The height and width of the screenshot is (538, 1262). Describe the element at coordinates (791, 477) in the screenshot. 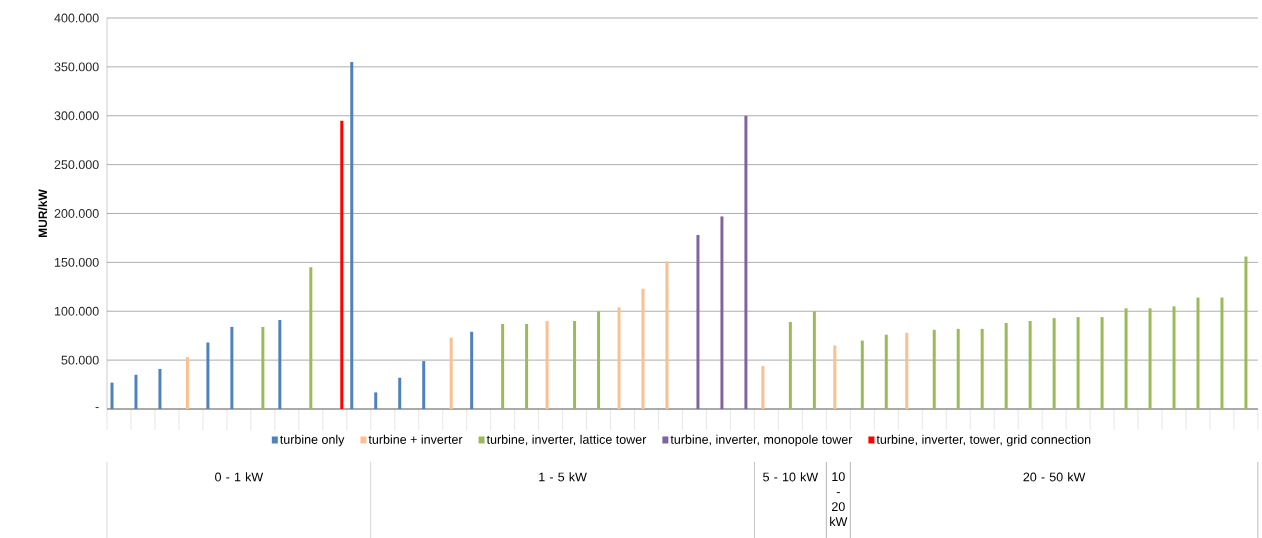

I see `text: 5 - 10 kW` at that location.